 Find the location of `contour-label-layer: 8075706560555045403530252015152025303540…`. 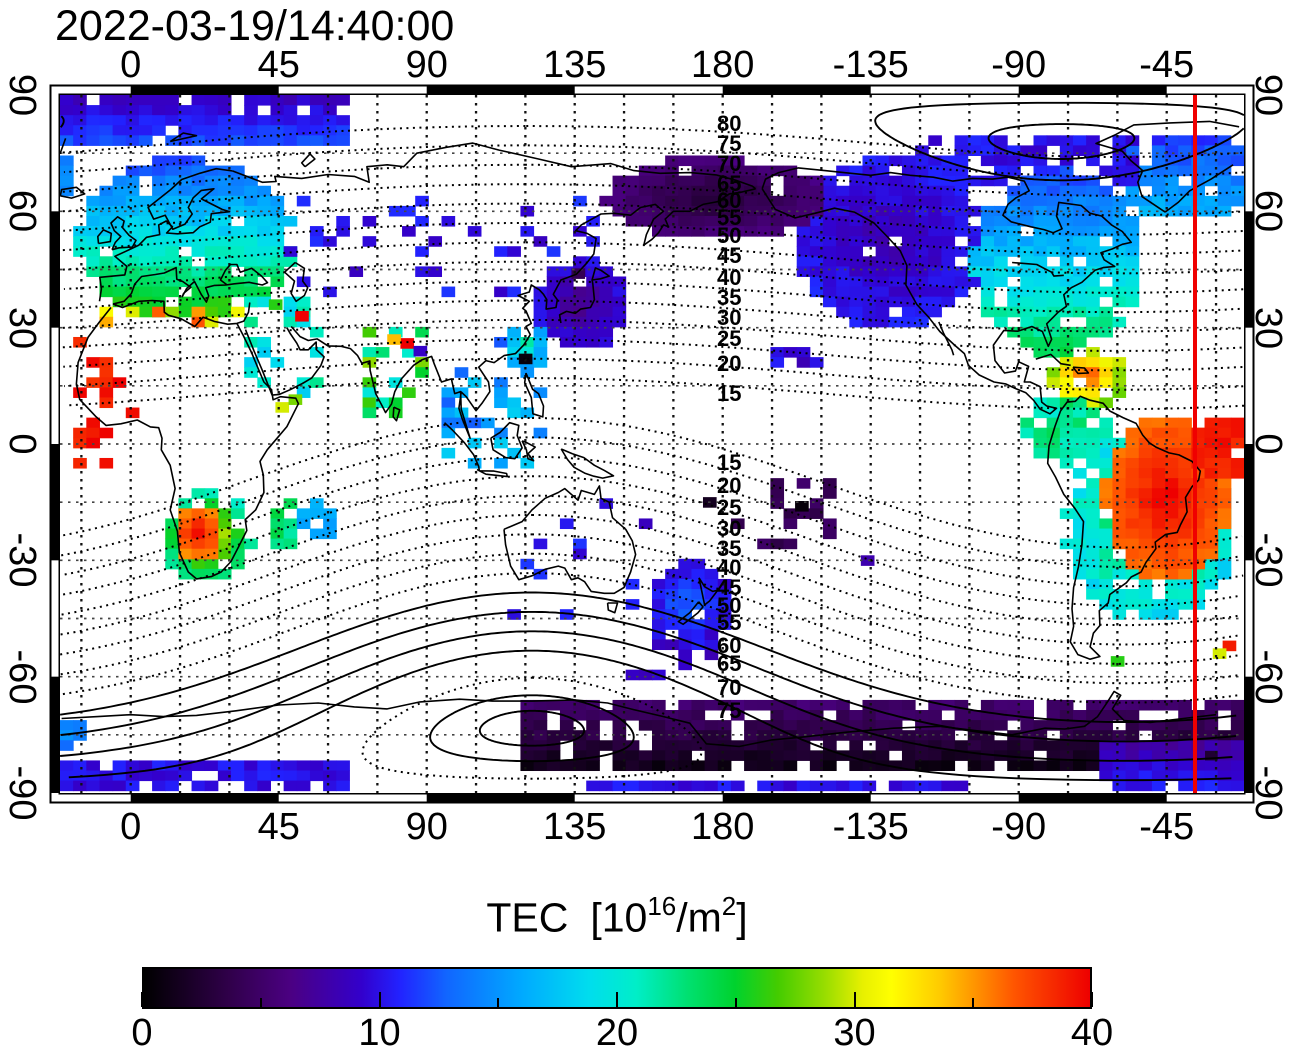

contour-label-layer: 8075706560555045403530252015152025303540… is located at coordinates (729, 417).